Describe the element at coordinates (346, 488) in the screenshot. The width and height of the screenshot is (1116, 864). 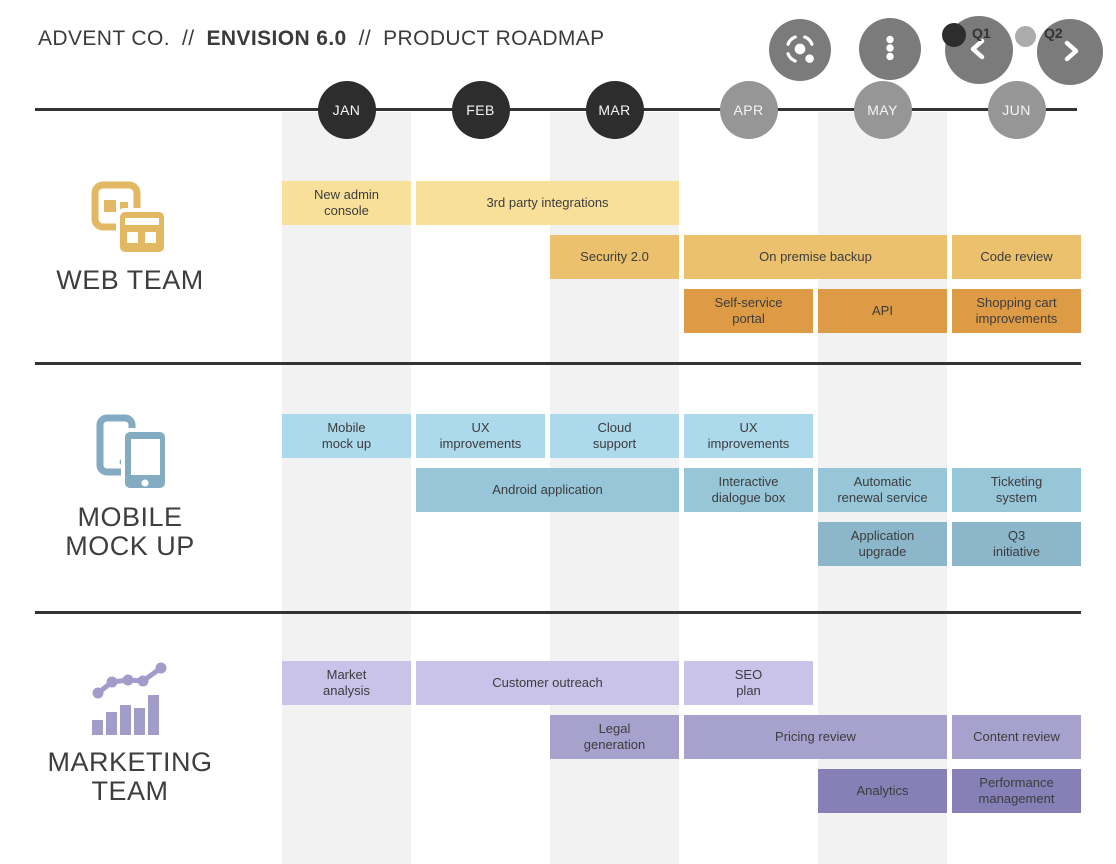
I see `column-stripe-jan` at that location.